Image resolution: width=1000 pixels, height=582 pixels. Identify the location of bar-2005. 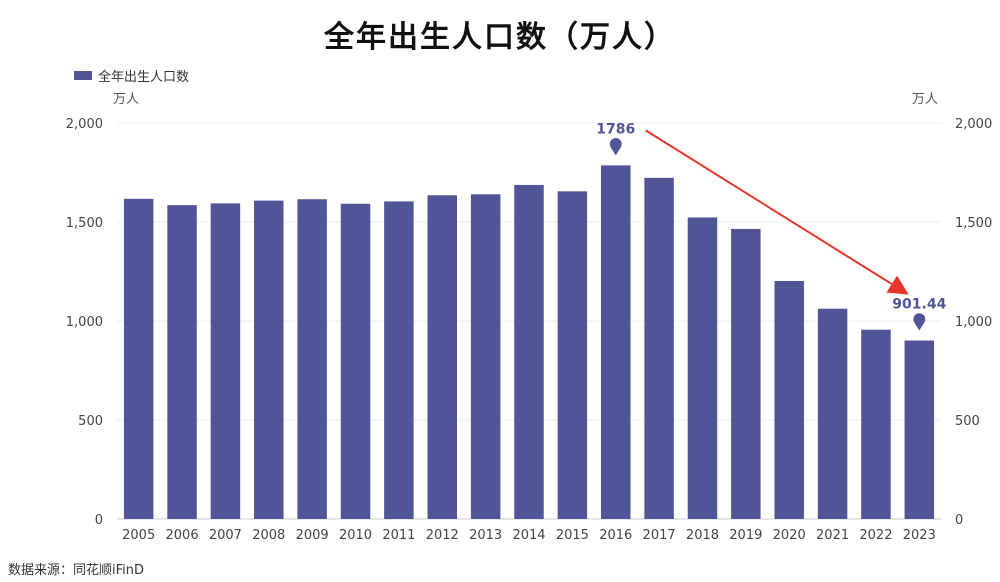
(138, 359).